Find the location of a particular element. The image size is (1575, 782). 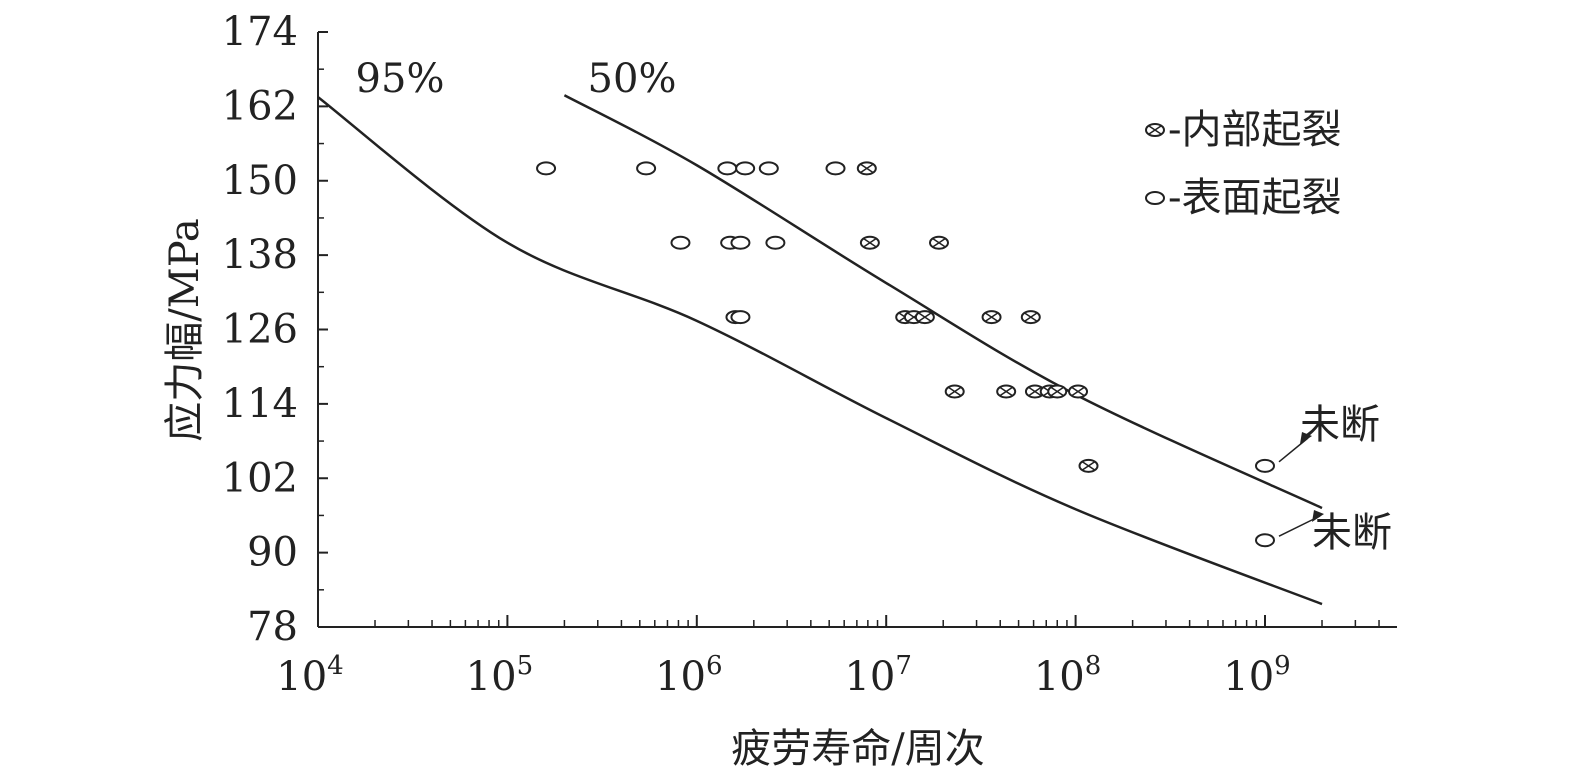

x-tick-label: 10⁶ is located at coordinates (688, 675).